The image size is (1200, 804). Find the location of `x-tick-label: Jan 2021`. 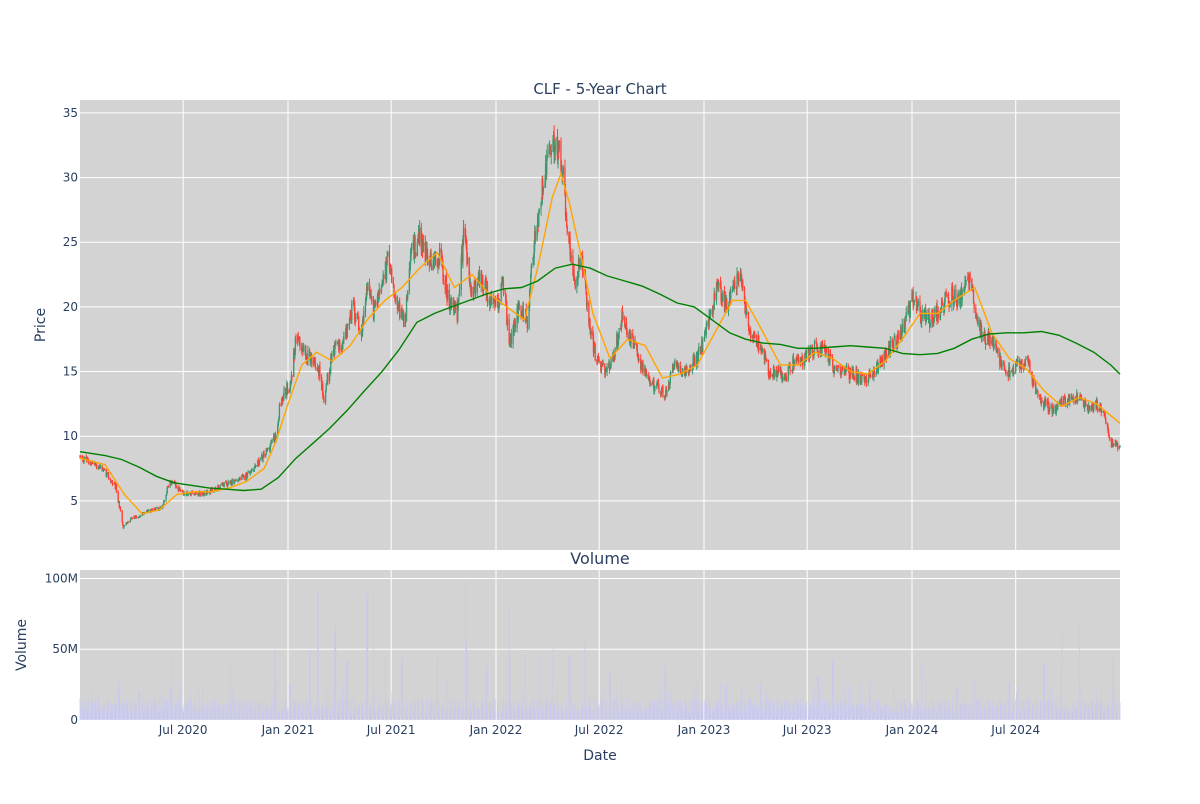

x-tick-label: Jan 2021 is located at coordinates (288, 730).